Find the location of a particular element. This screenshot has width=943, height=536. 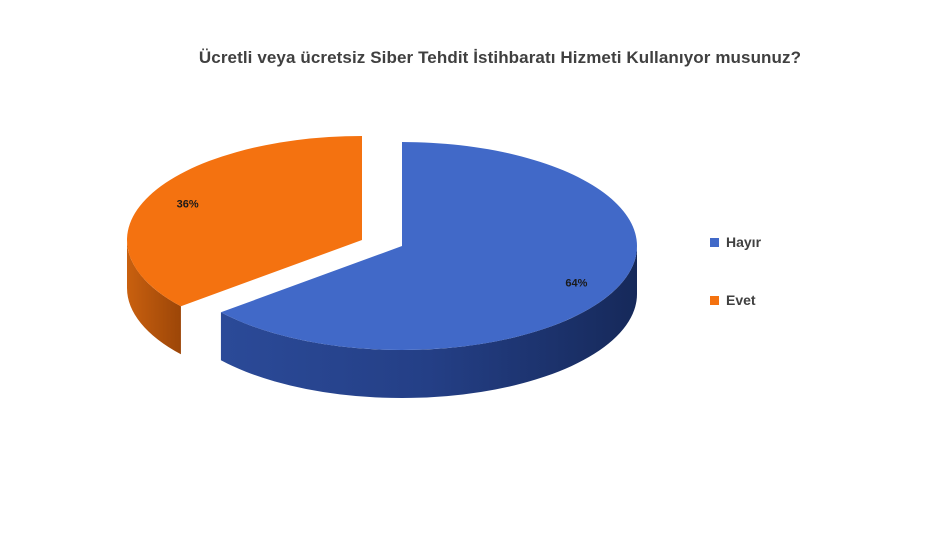

chart-legend: Hayır Evet is located at coordinates (735, 290).